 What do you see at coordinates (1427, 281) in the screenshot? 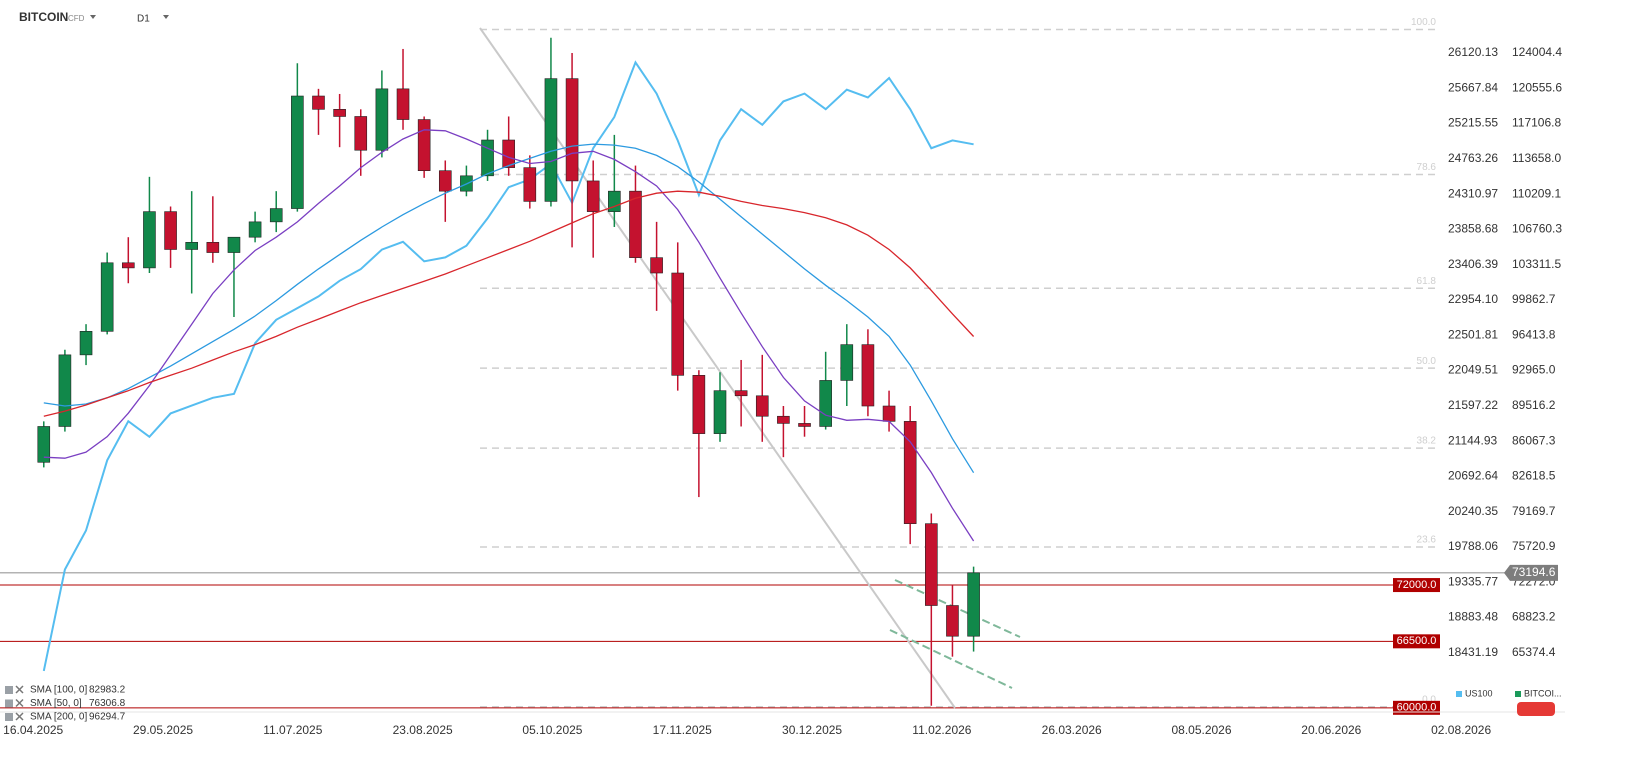
I see `fib-label: 61.8` at bounding box center [1427, 281].